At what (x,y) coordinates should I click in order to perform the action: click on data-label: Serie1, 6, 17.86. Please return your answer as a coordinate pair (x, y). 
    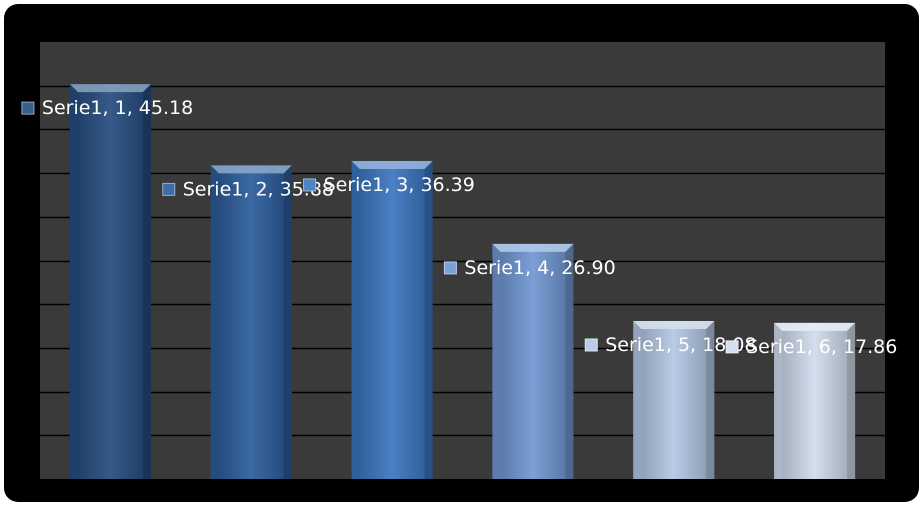
    Looking at the image, I should click on (811, 347).